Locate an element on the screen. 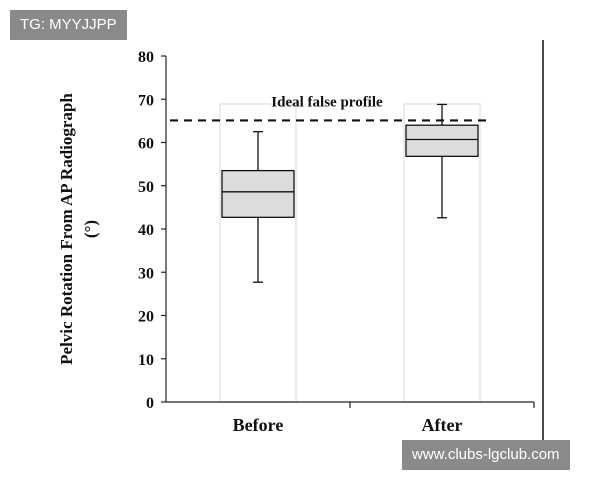 This screenshot has height=480, width=600. reference-line-label: Ideal false profile is located at coordinates (327, 102).